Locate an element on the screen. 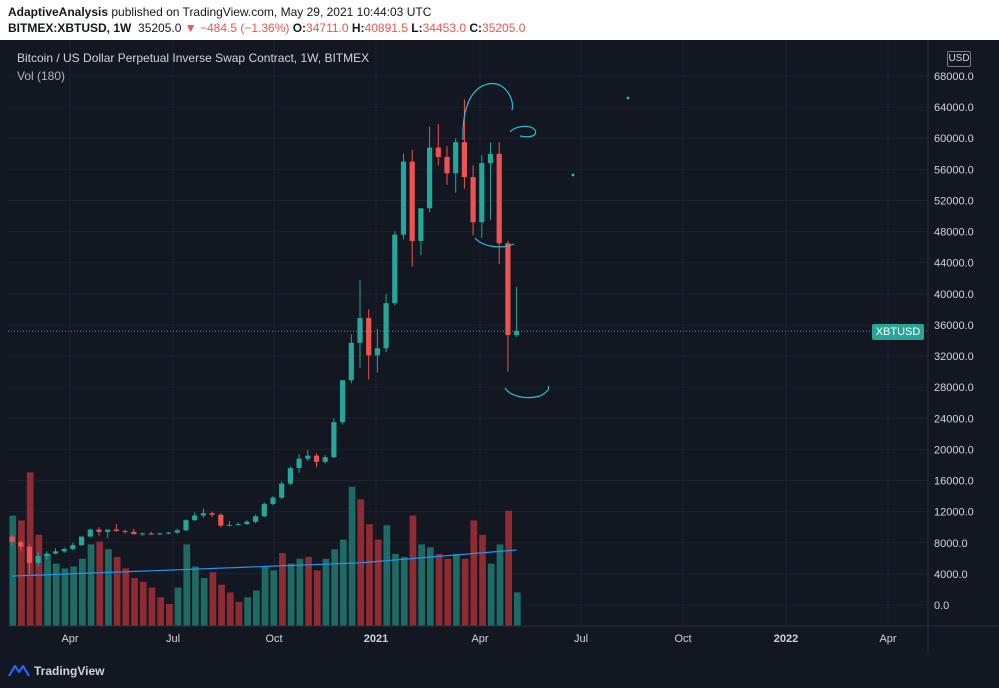 This screenshot has width=999, height=688. annotation-drawings is located at coordinates (546, 240).